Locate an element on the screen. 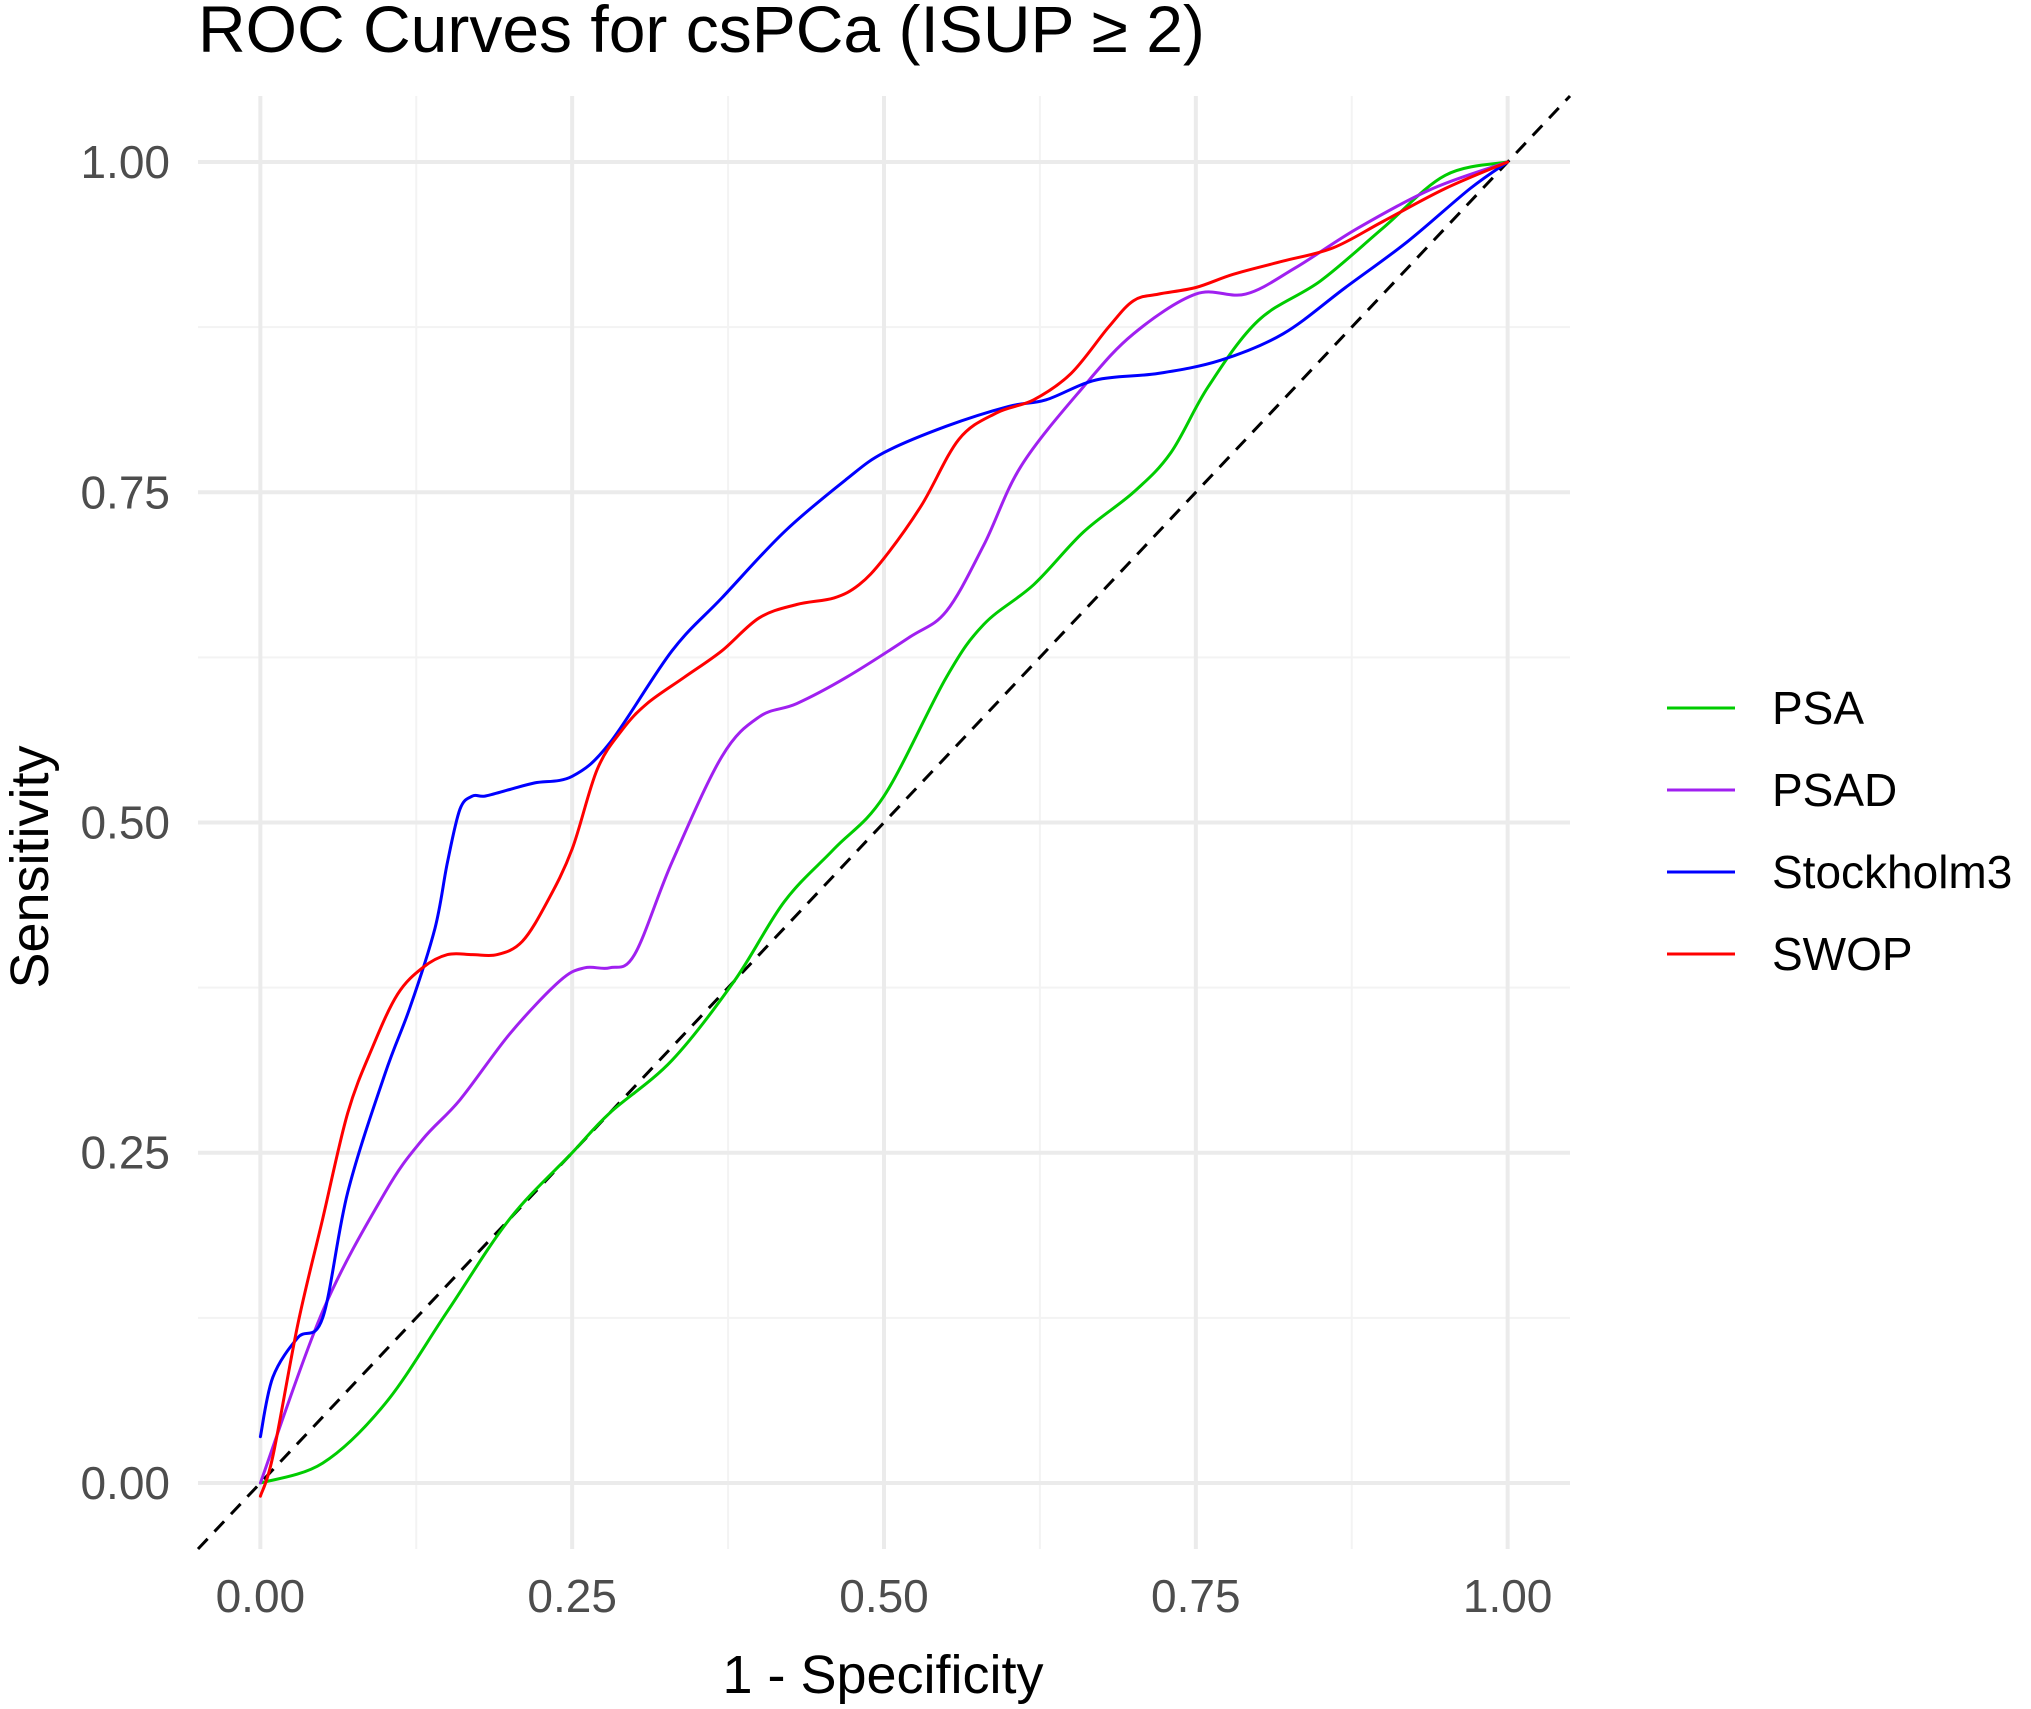 This screenshot has width=2031, height=1709. y-tick-label: 0.75 is located at coordinates (125, 492).